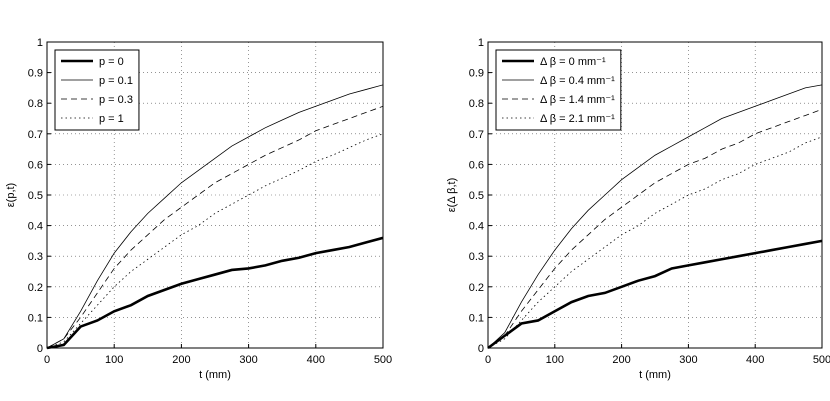 The height and width of the screenshot is (401, 830). I want to click on legend-label: p = 0.1, so click(116, 81).